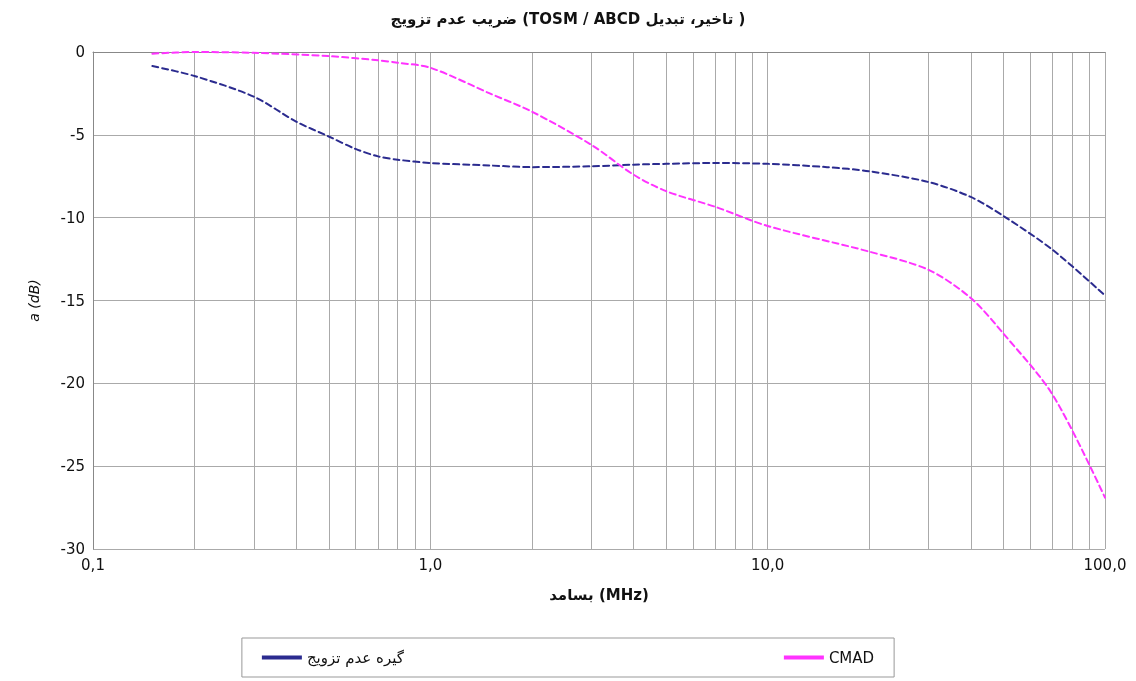  Describe the element at coordinates (568, 18) in the screenshot. I see `chart-title: ضریب عدم تزویج (TOSM / ABCD تاخیر، تبدیل )` at that location.